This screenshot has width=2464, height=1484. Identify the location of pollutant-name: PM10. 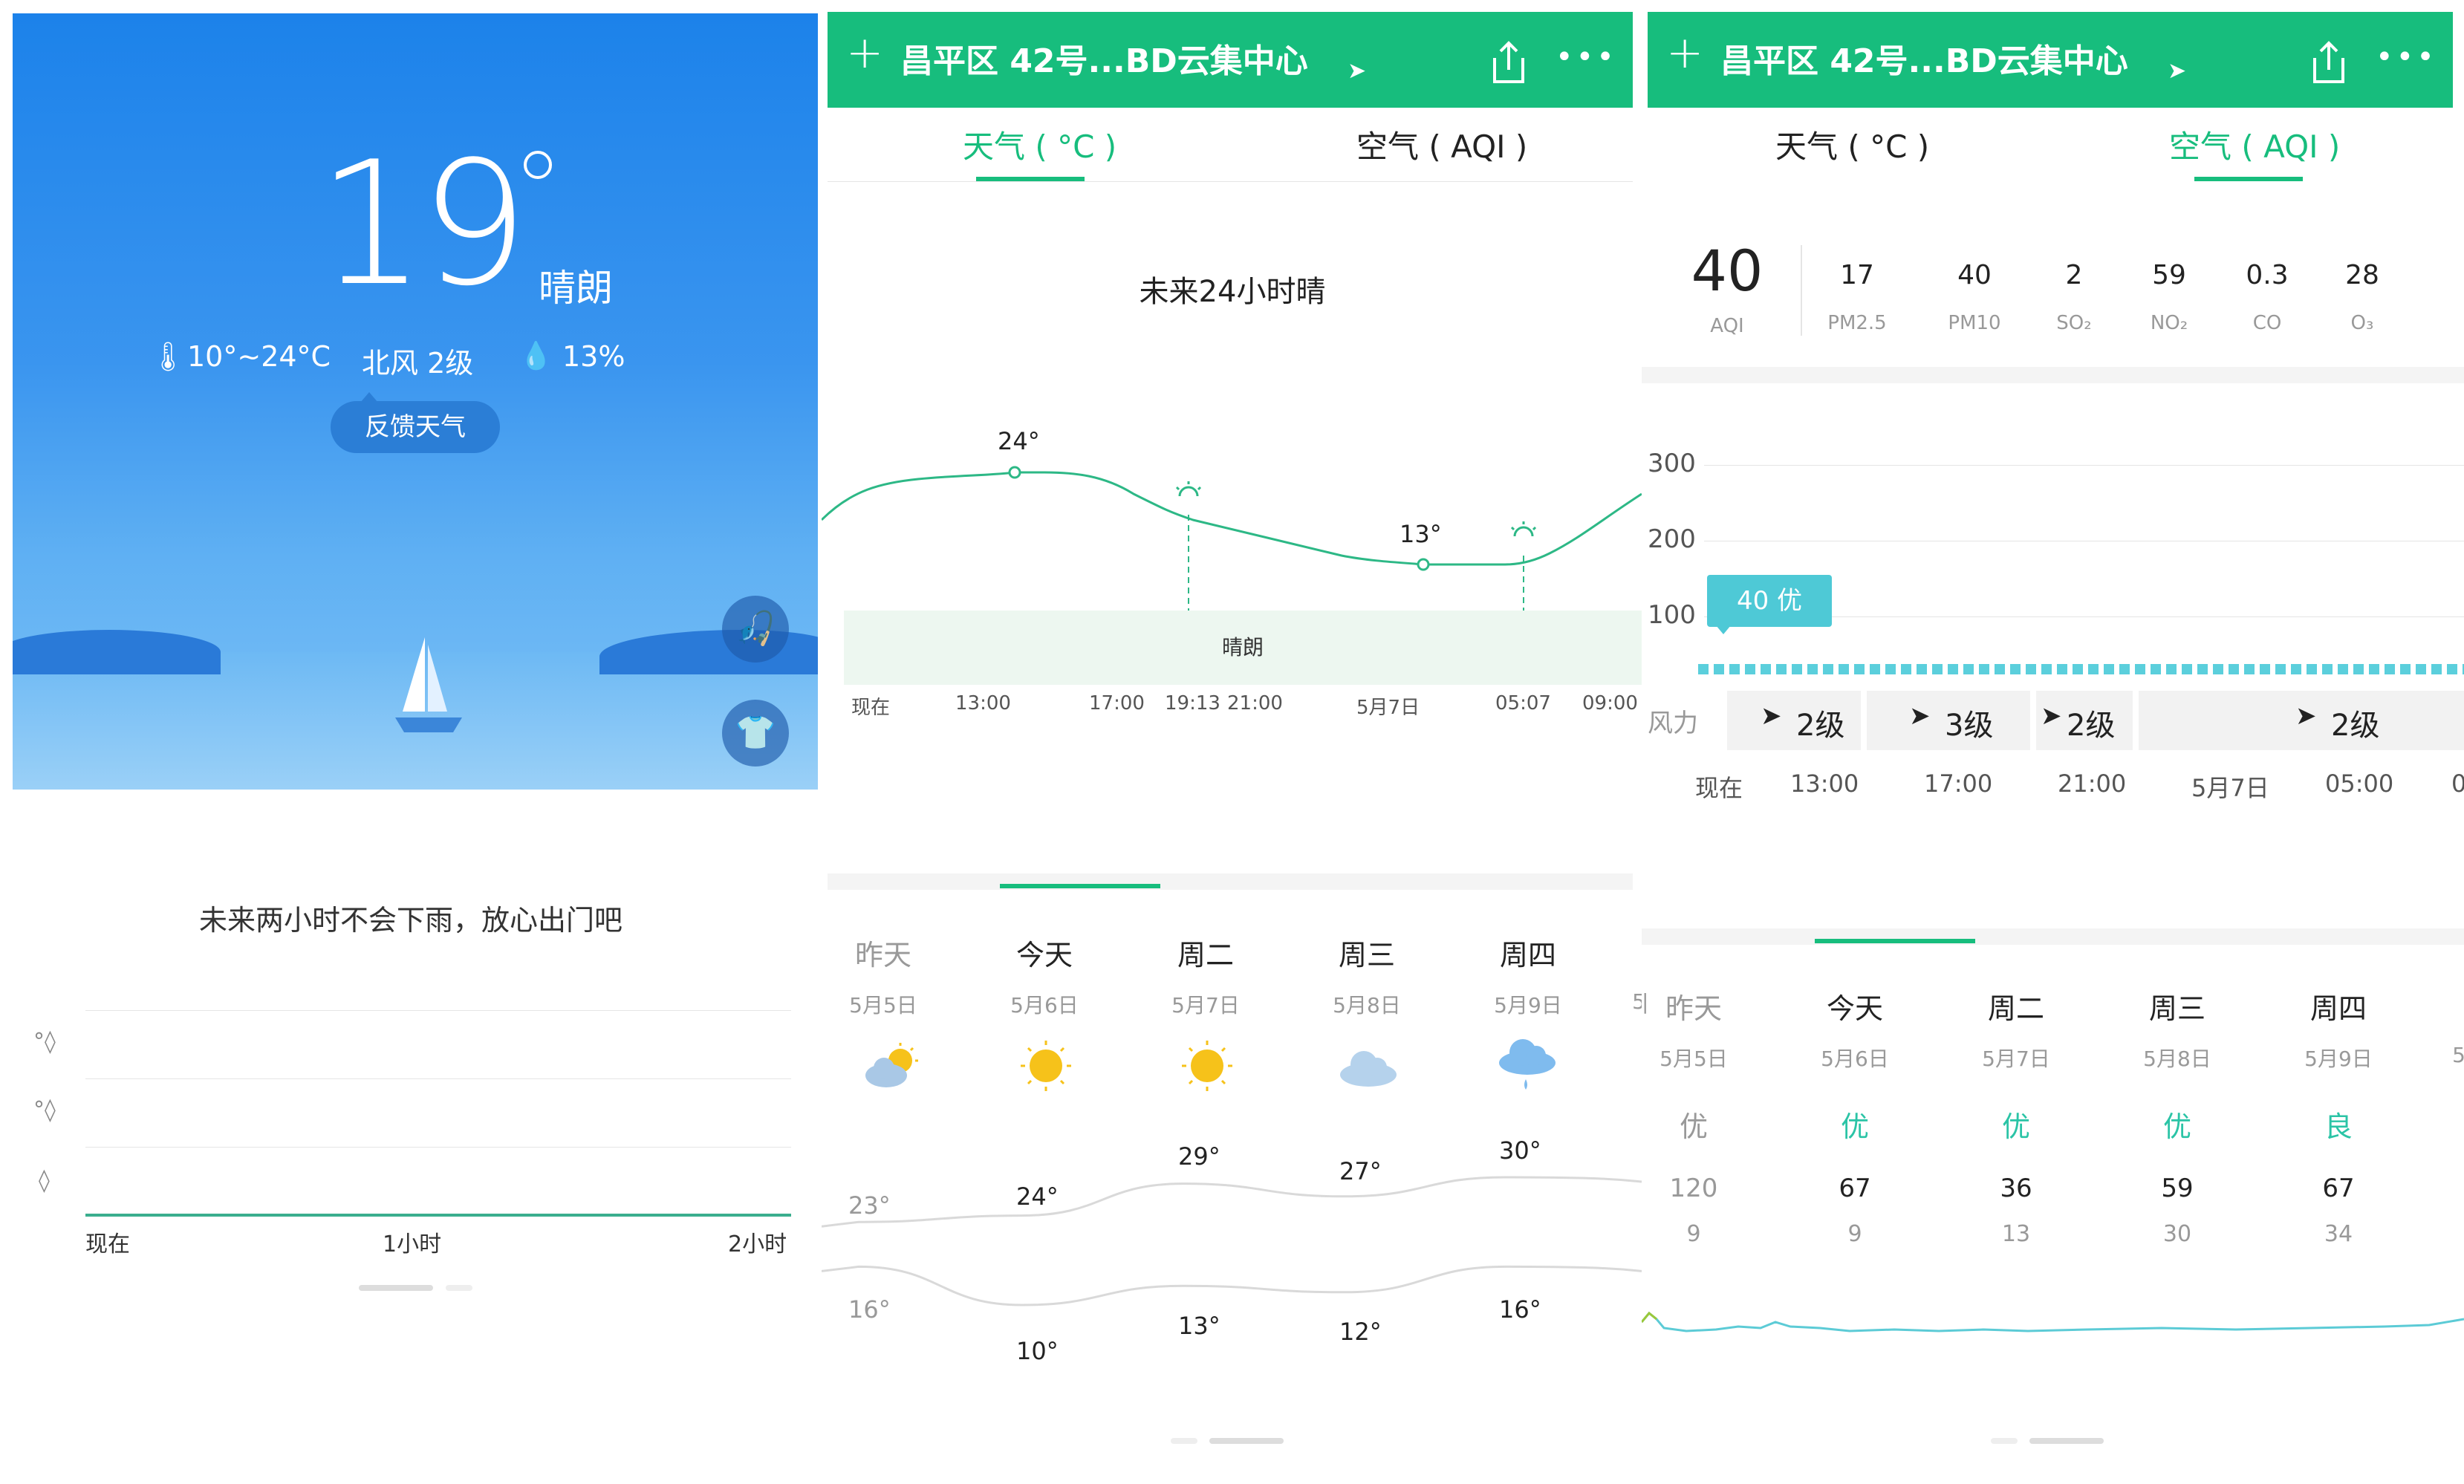
(1974, 323).